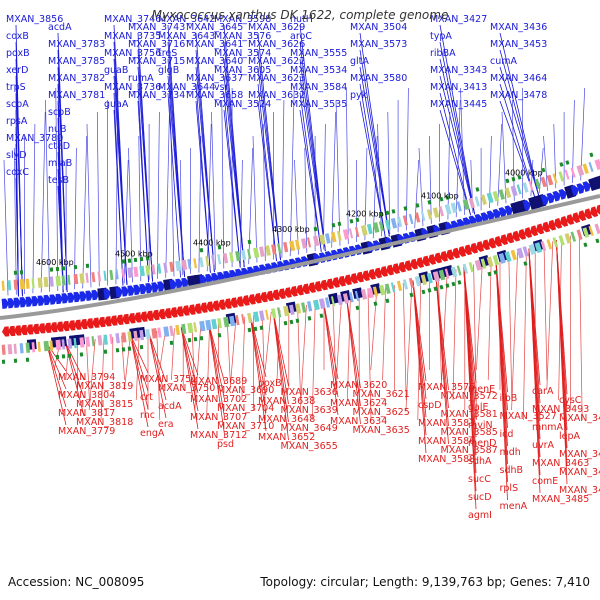 This screenshot has height=600, width=600. Describe the element at coordinates (132, 87) in the screenshot. I see `gene-label-top: MXAN_3736` at that location.